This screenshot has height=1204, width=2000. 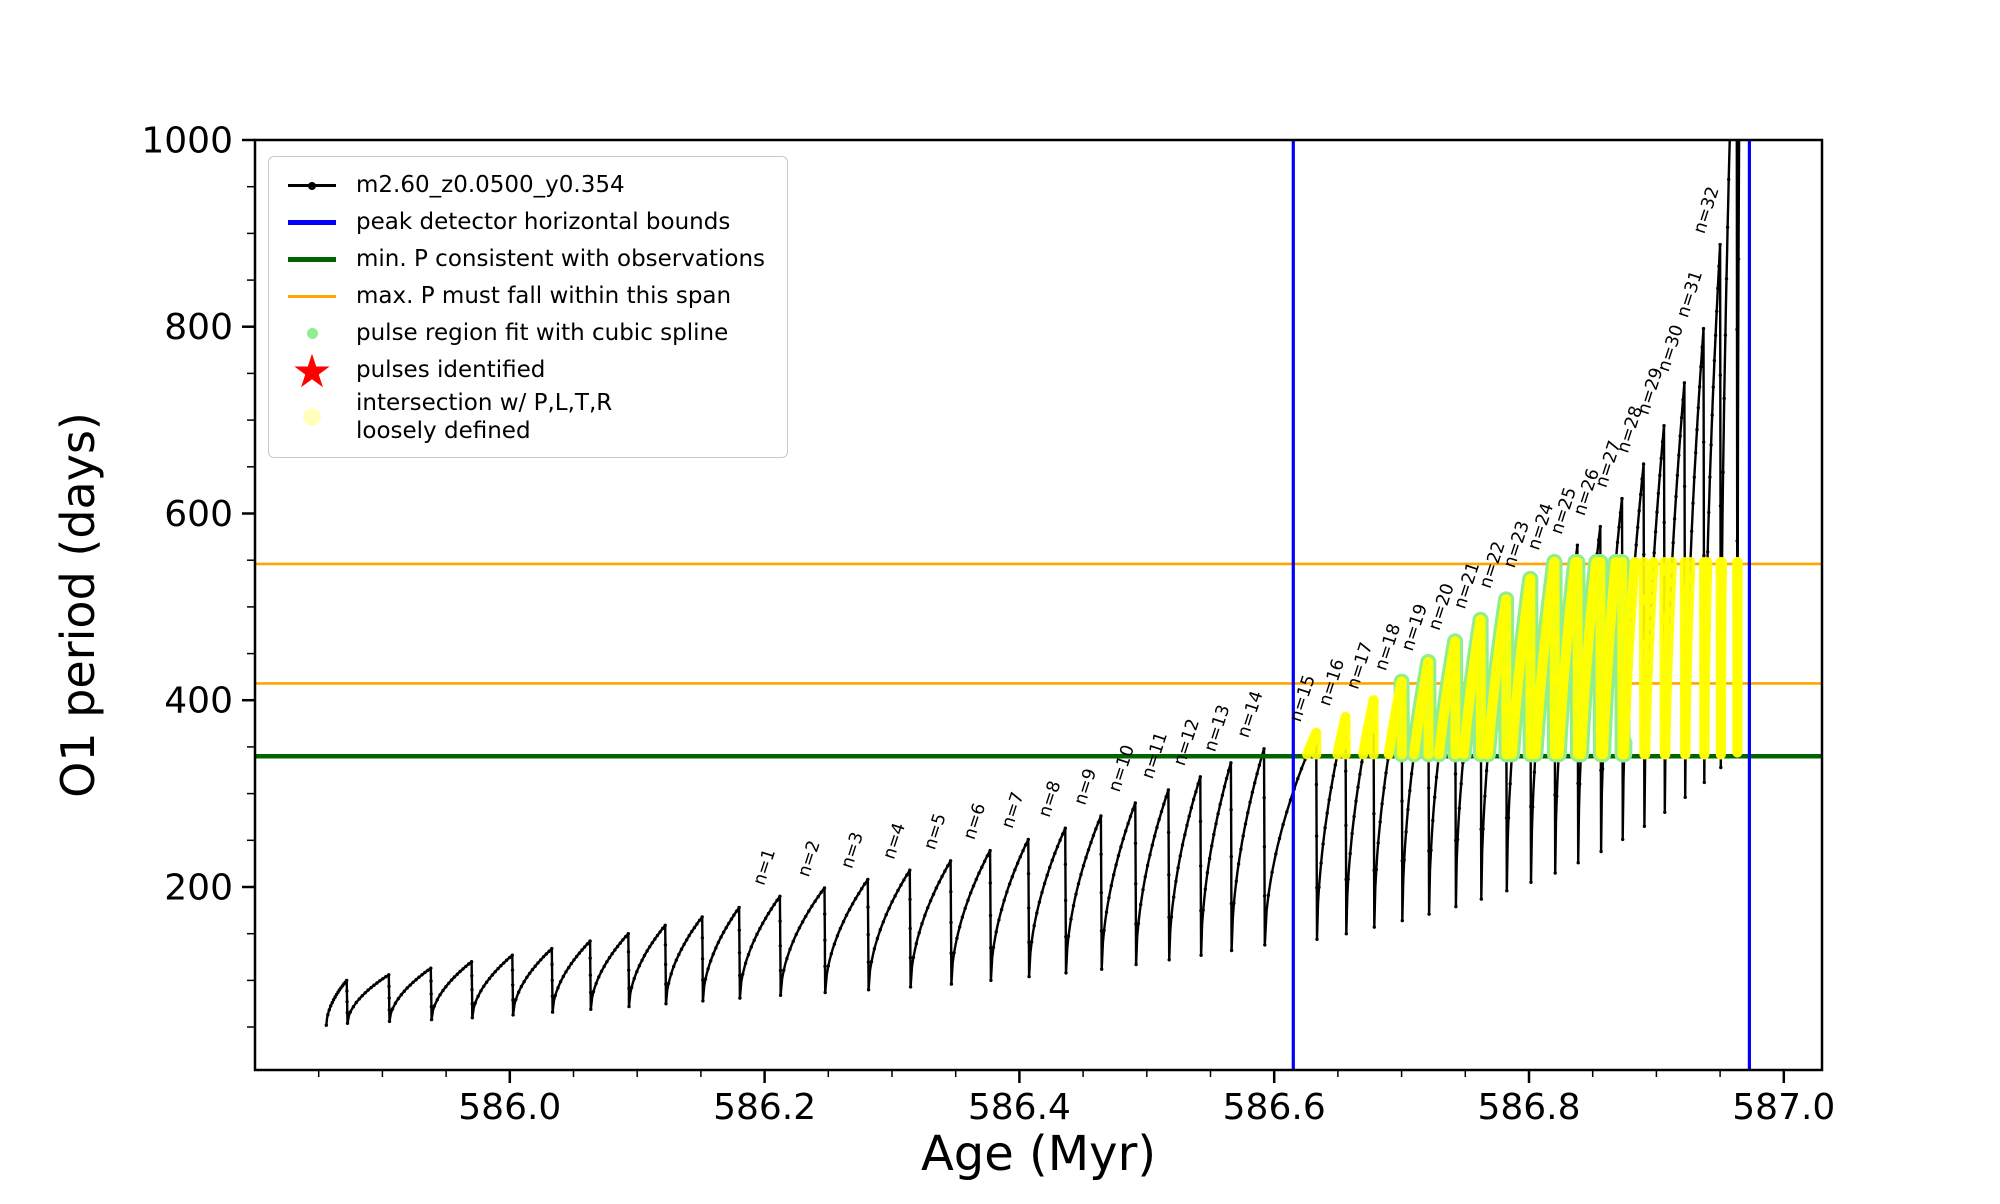 What do you see at coordinates (1050, 798) in the screenshot?
I see `pulse-label: n=8` at bounding box center [1050, 798].